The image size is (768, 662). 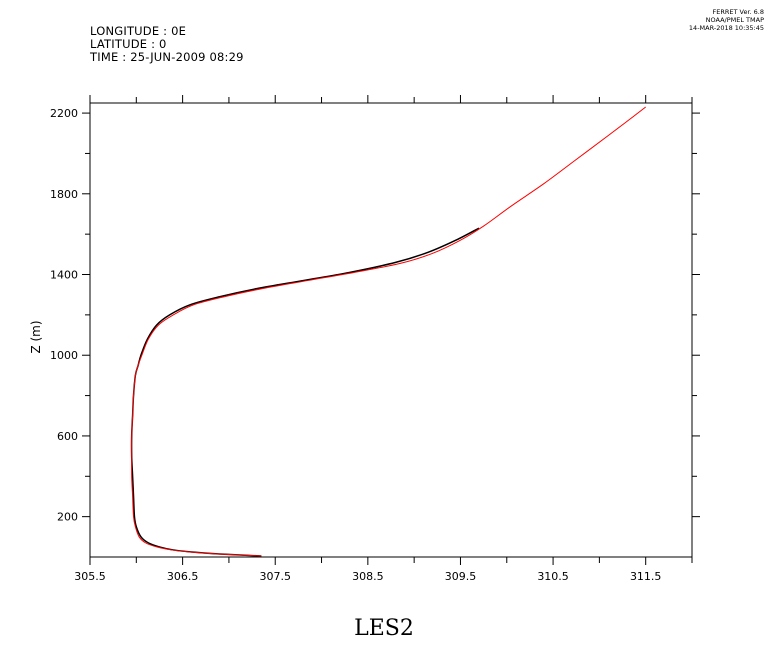 I want to click on y-tick-label: 600, so click(x=67, y=436).